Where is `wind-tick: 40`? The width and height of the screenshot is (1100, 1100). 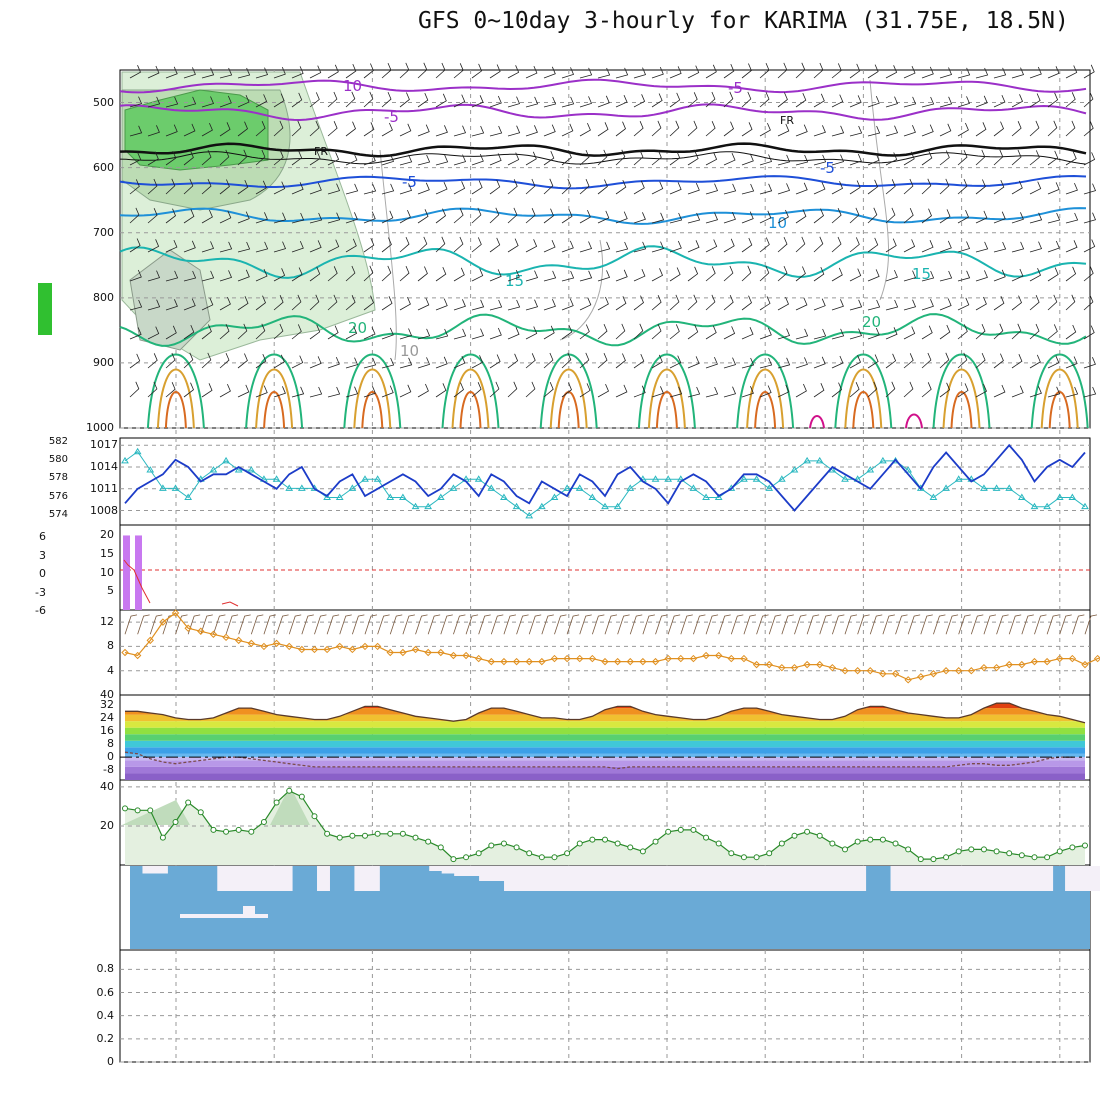 wind-tick: 40 is located at coordinates (107, 694).